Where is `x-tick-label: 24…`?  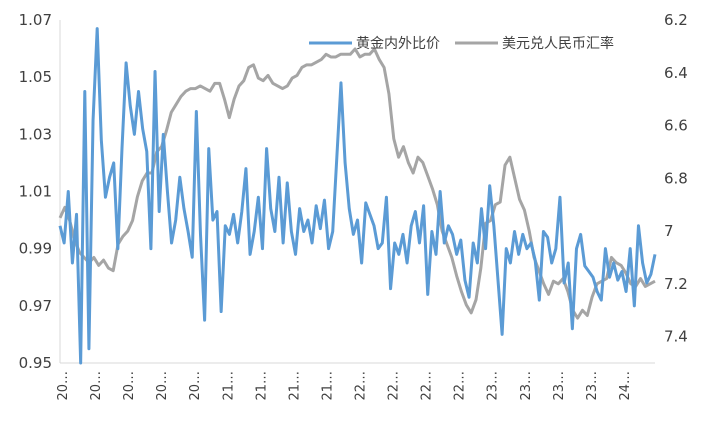 x-tick-label: 24… is located at coordinates (625, 386).